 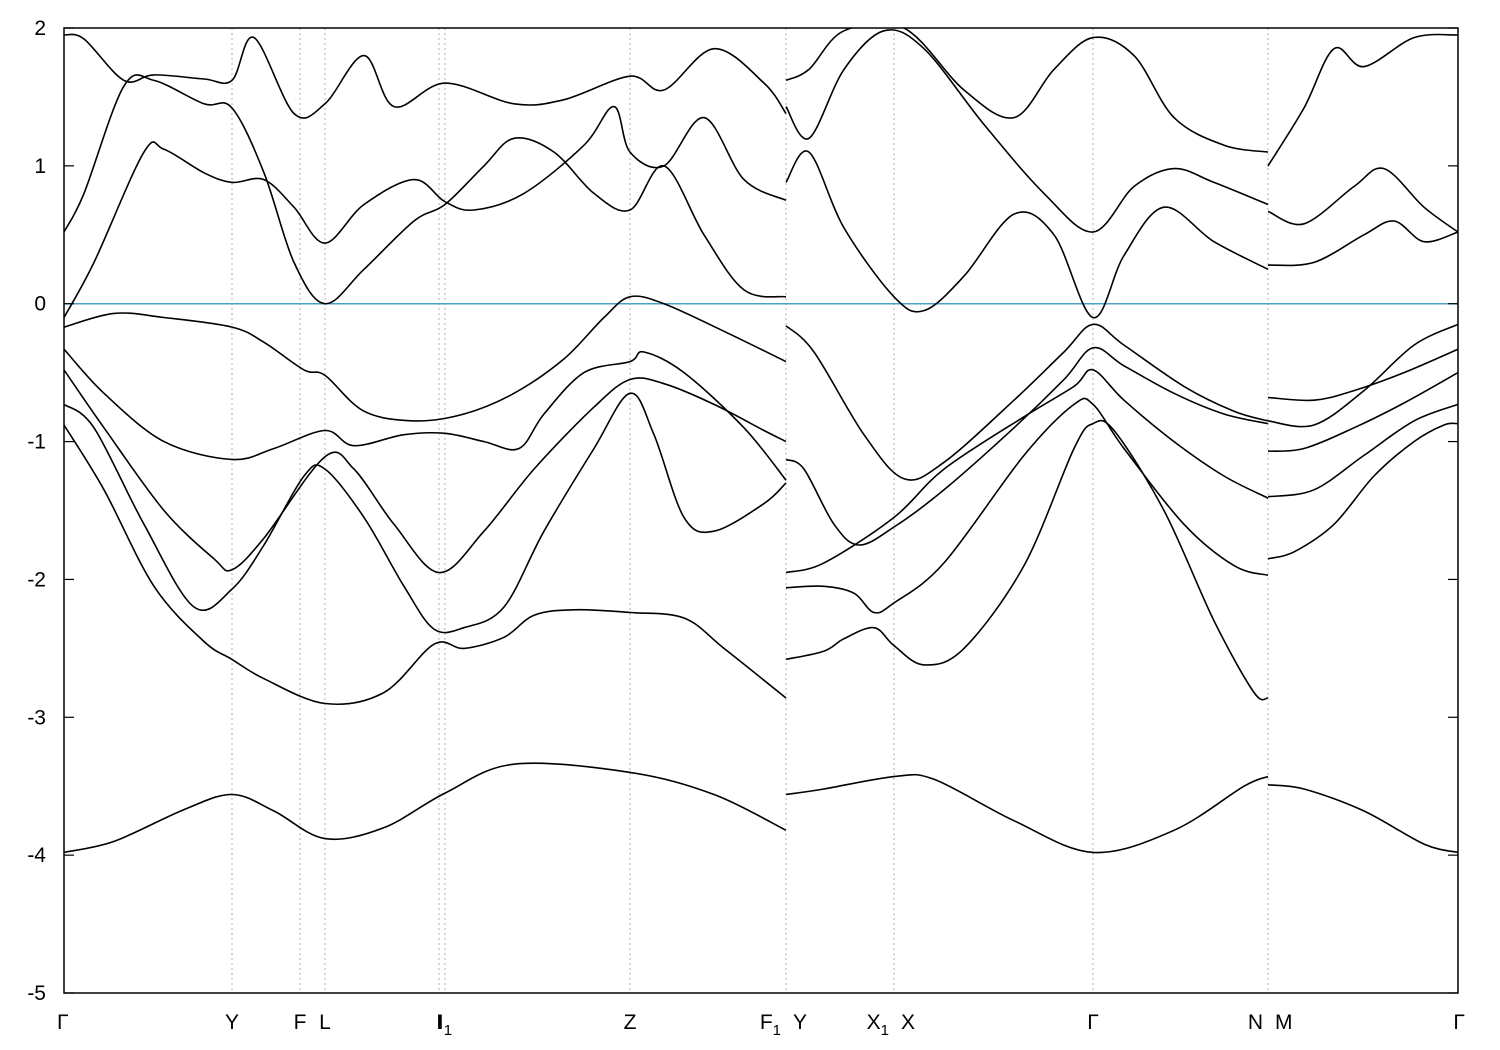 What do you see at coordinates (300, 1022) in the screenshot?
I see `x-tick-label: F` at bounding box center [300, 1022].